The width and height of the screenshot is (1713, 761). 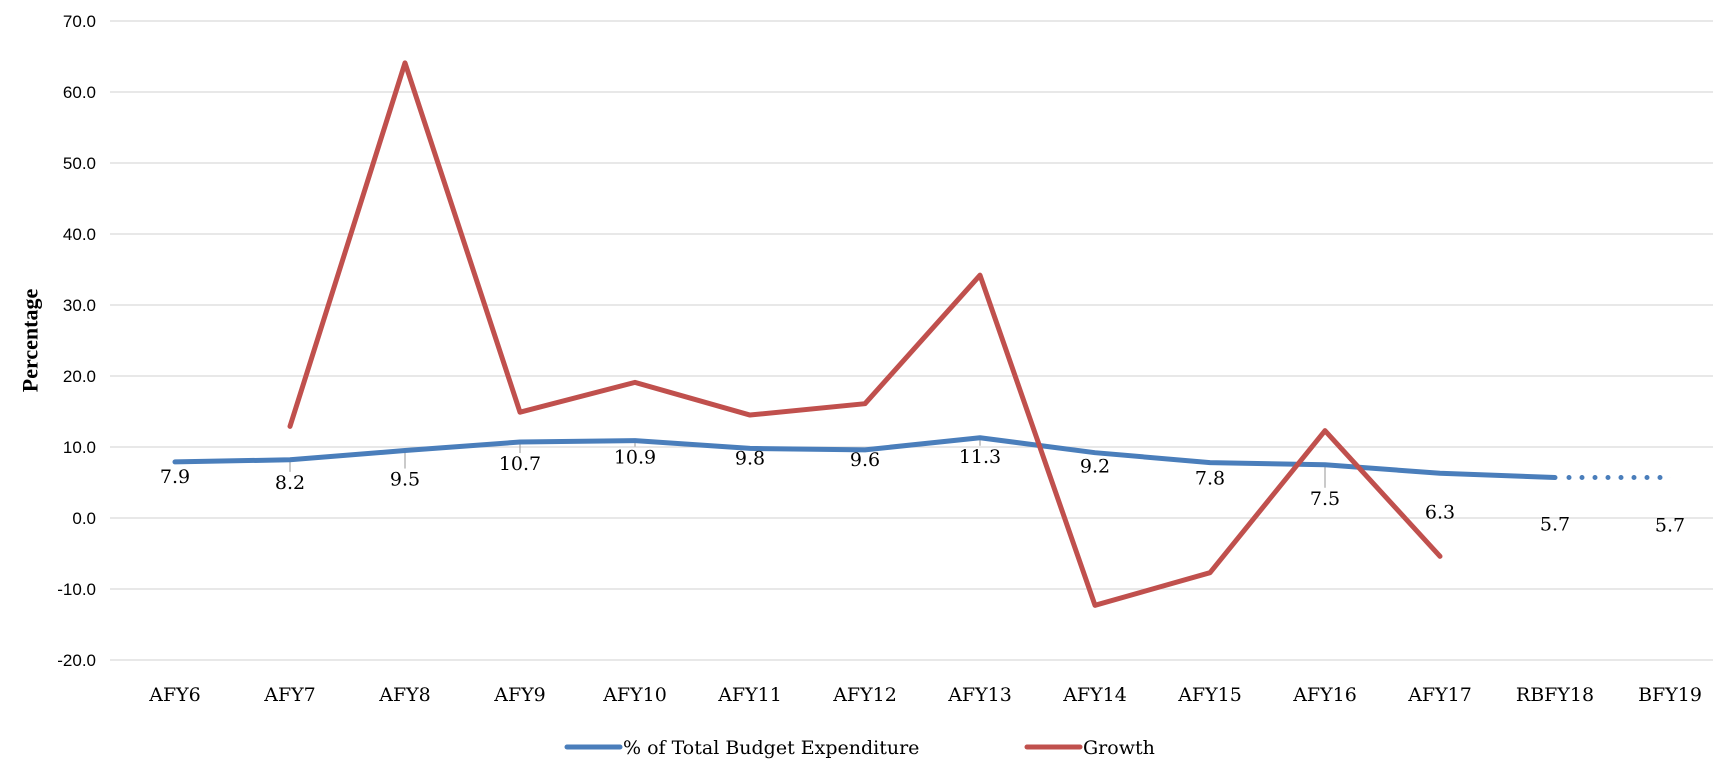 I want to click on legend: % of Total Budget Expenditure Growth, so click(x=859, y=748).